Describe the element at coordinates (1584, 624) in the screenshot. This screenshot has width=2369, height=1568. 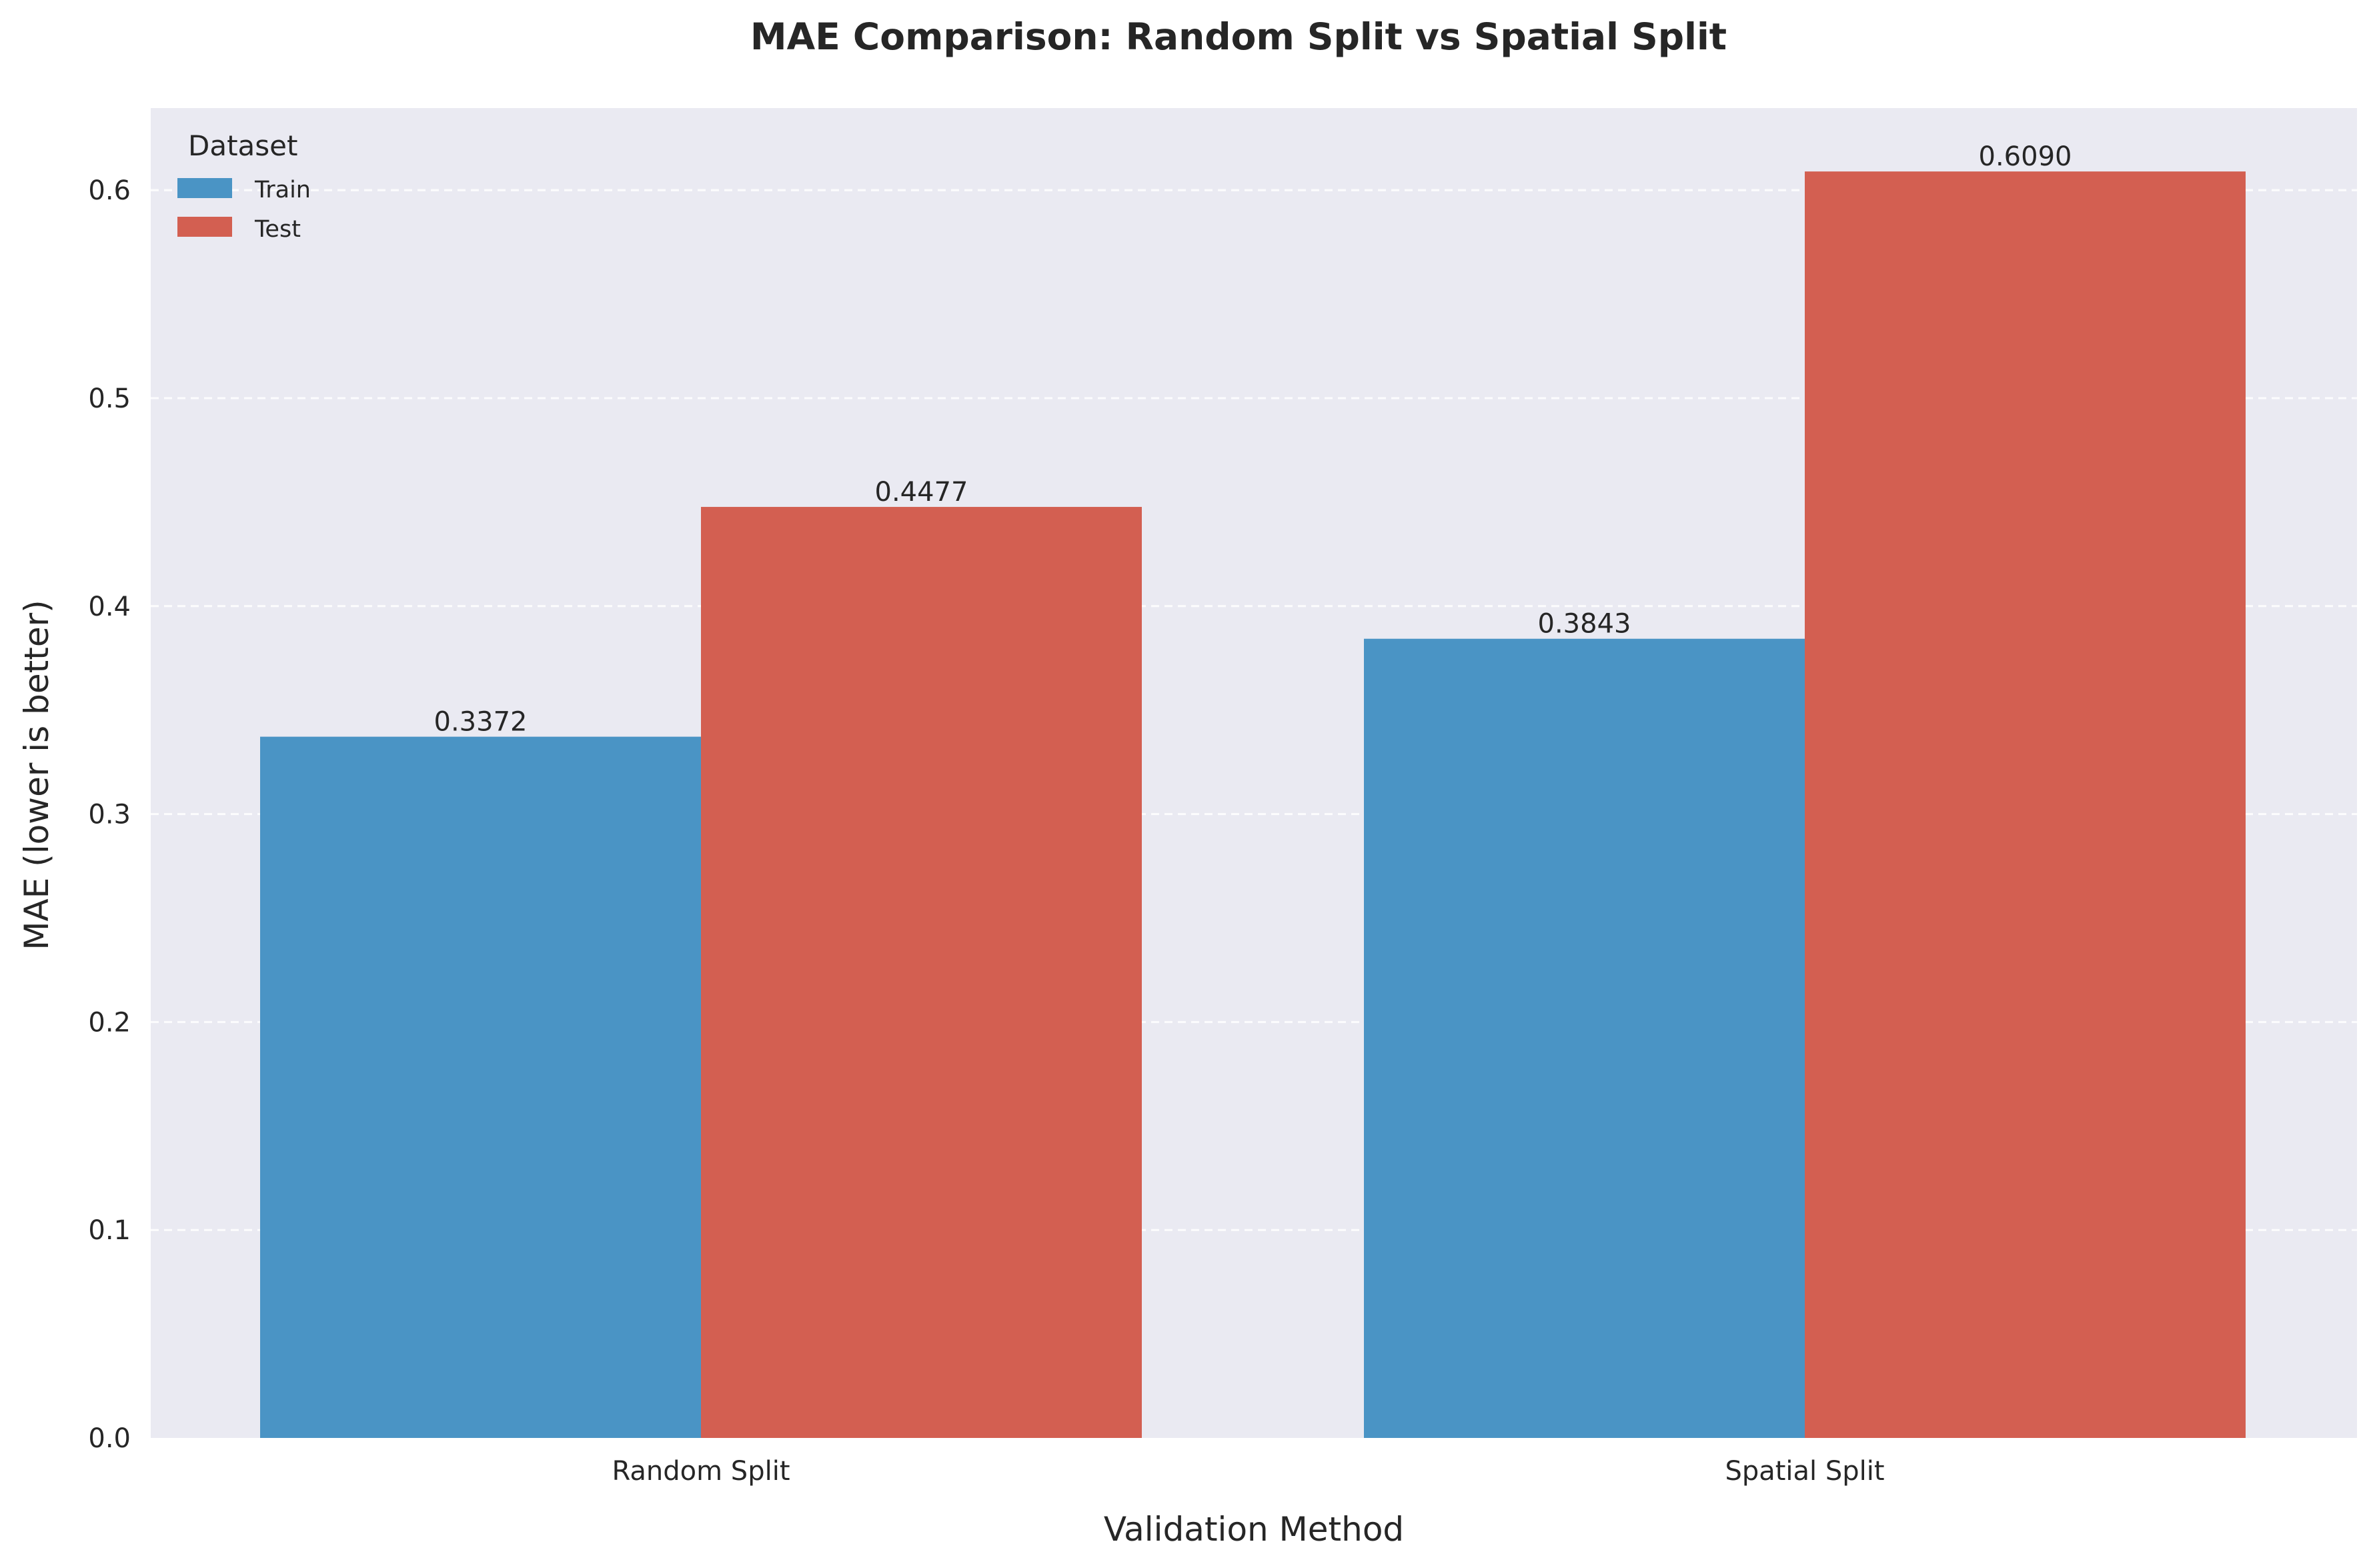
I see `bar-value-label: 0.3843` at that location.